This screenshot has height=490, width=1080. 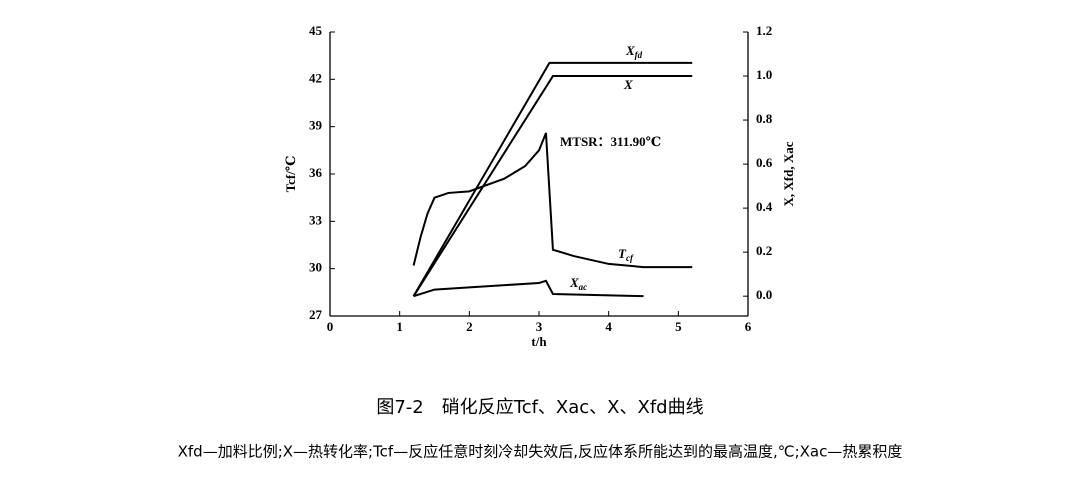 What do you see at coordinates (290, 174) in the screenshot?
I see `y-axis-label: Tcf/℃` at bounding box center [290, 174].